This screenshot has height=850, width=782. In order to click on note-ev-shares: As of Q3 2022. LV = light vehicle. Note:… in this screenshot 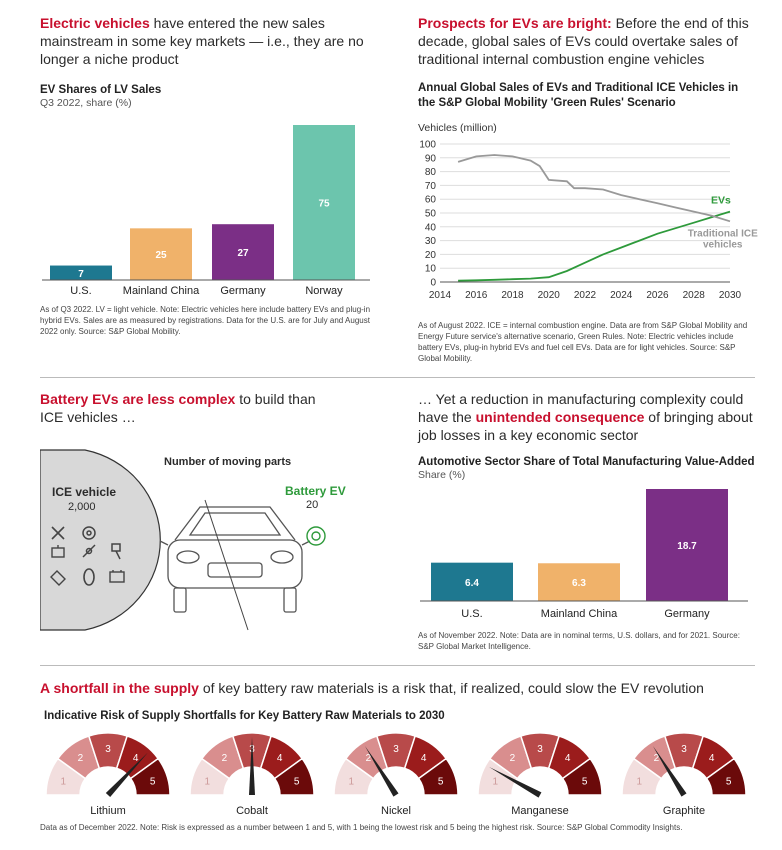, I will do `click(205, 320)`.